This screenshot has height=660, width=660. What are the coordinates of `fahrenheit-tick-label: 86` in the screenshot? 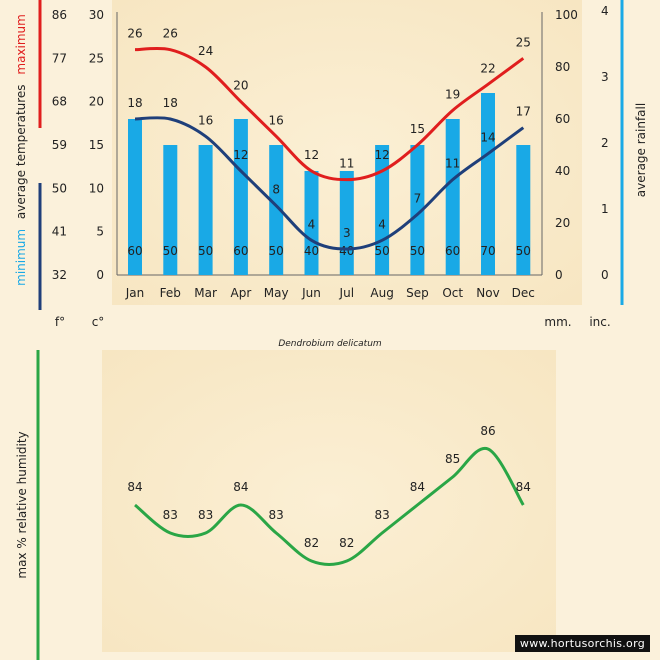 It's located at (59, 15).